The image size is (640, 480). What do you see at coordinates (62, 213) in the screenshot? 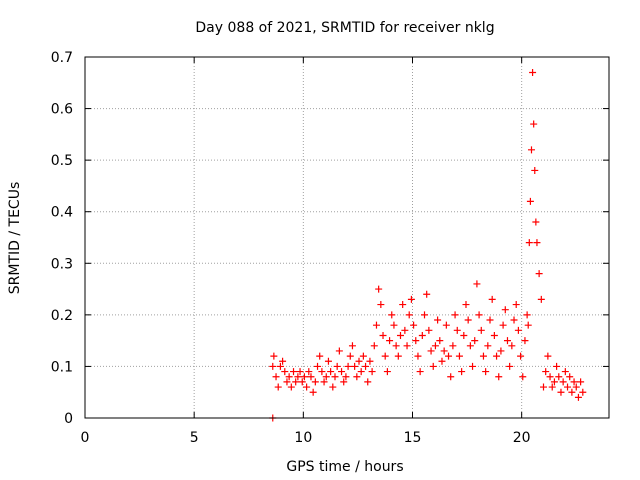
I see `y-tick-label: 0.4` at bounding box center [62, 213].